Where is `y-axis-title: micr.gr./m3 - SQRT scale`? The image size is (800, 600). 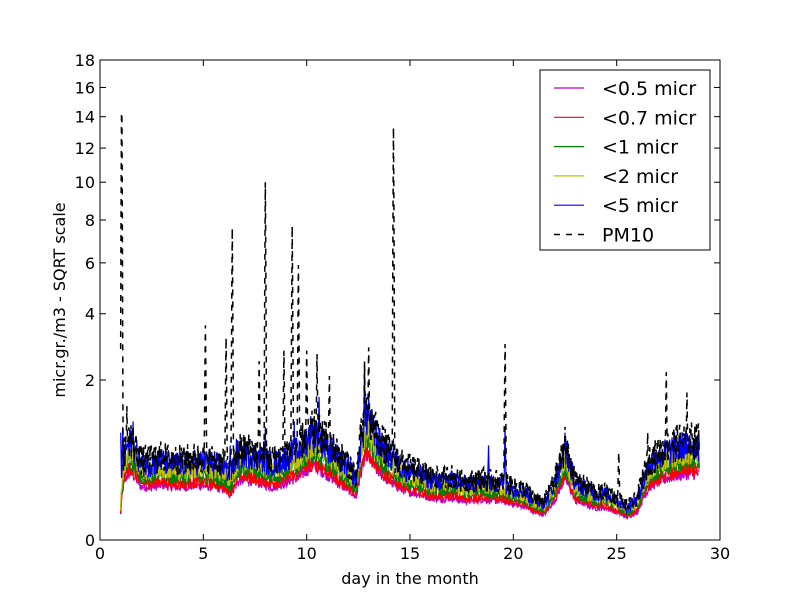
y-axis-title: micr.gr./m3 - SQRT scale is located at coordinates (59, 299).